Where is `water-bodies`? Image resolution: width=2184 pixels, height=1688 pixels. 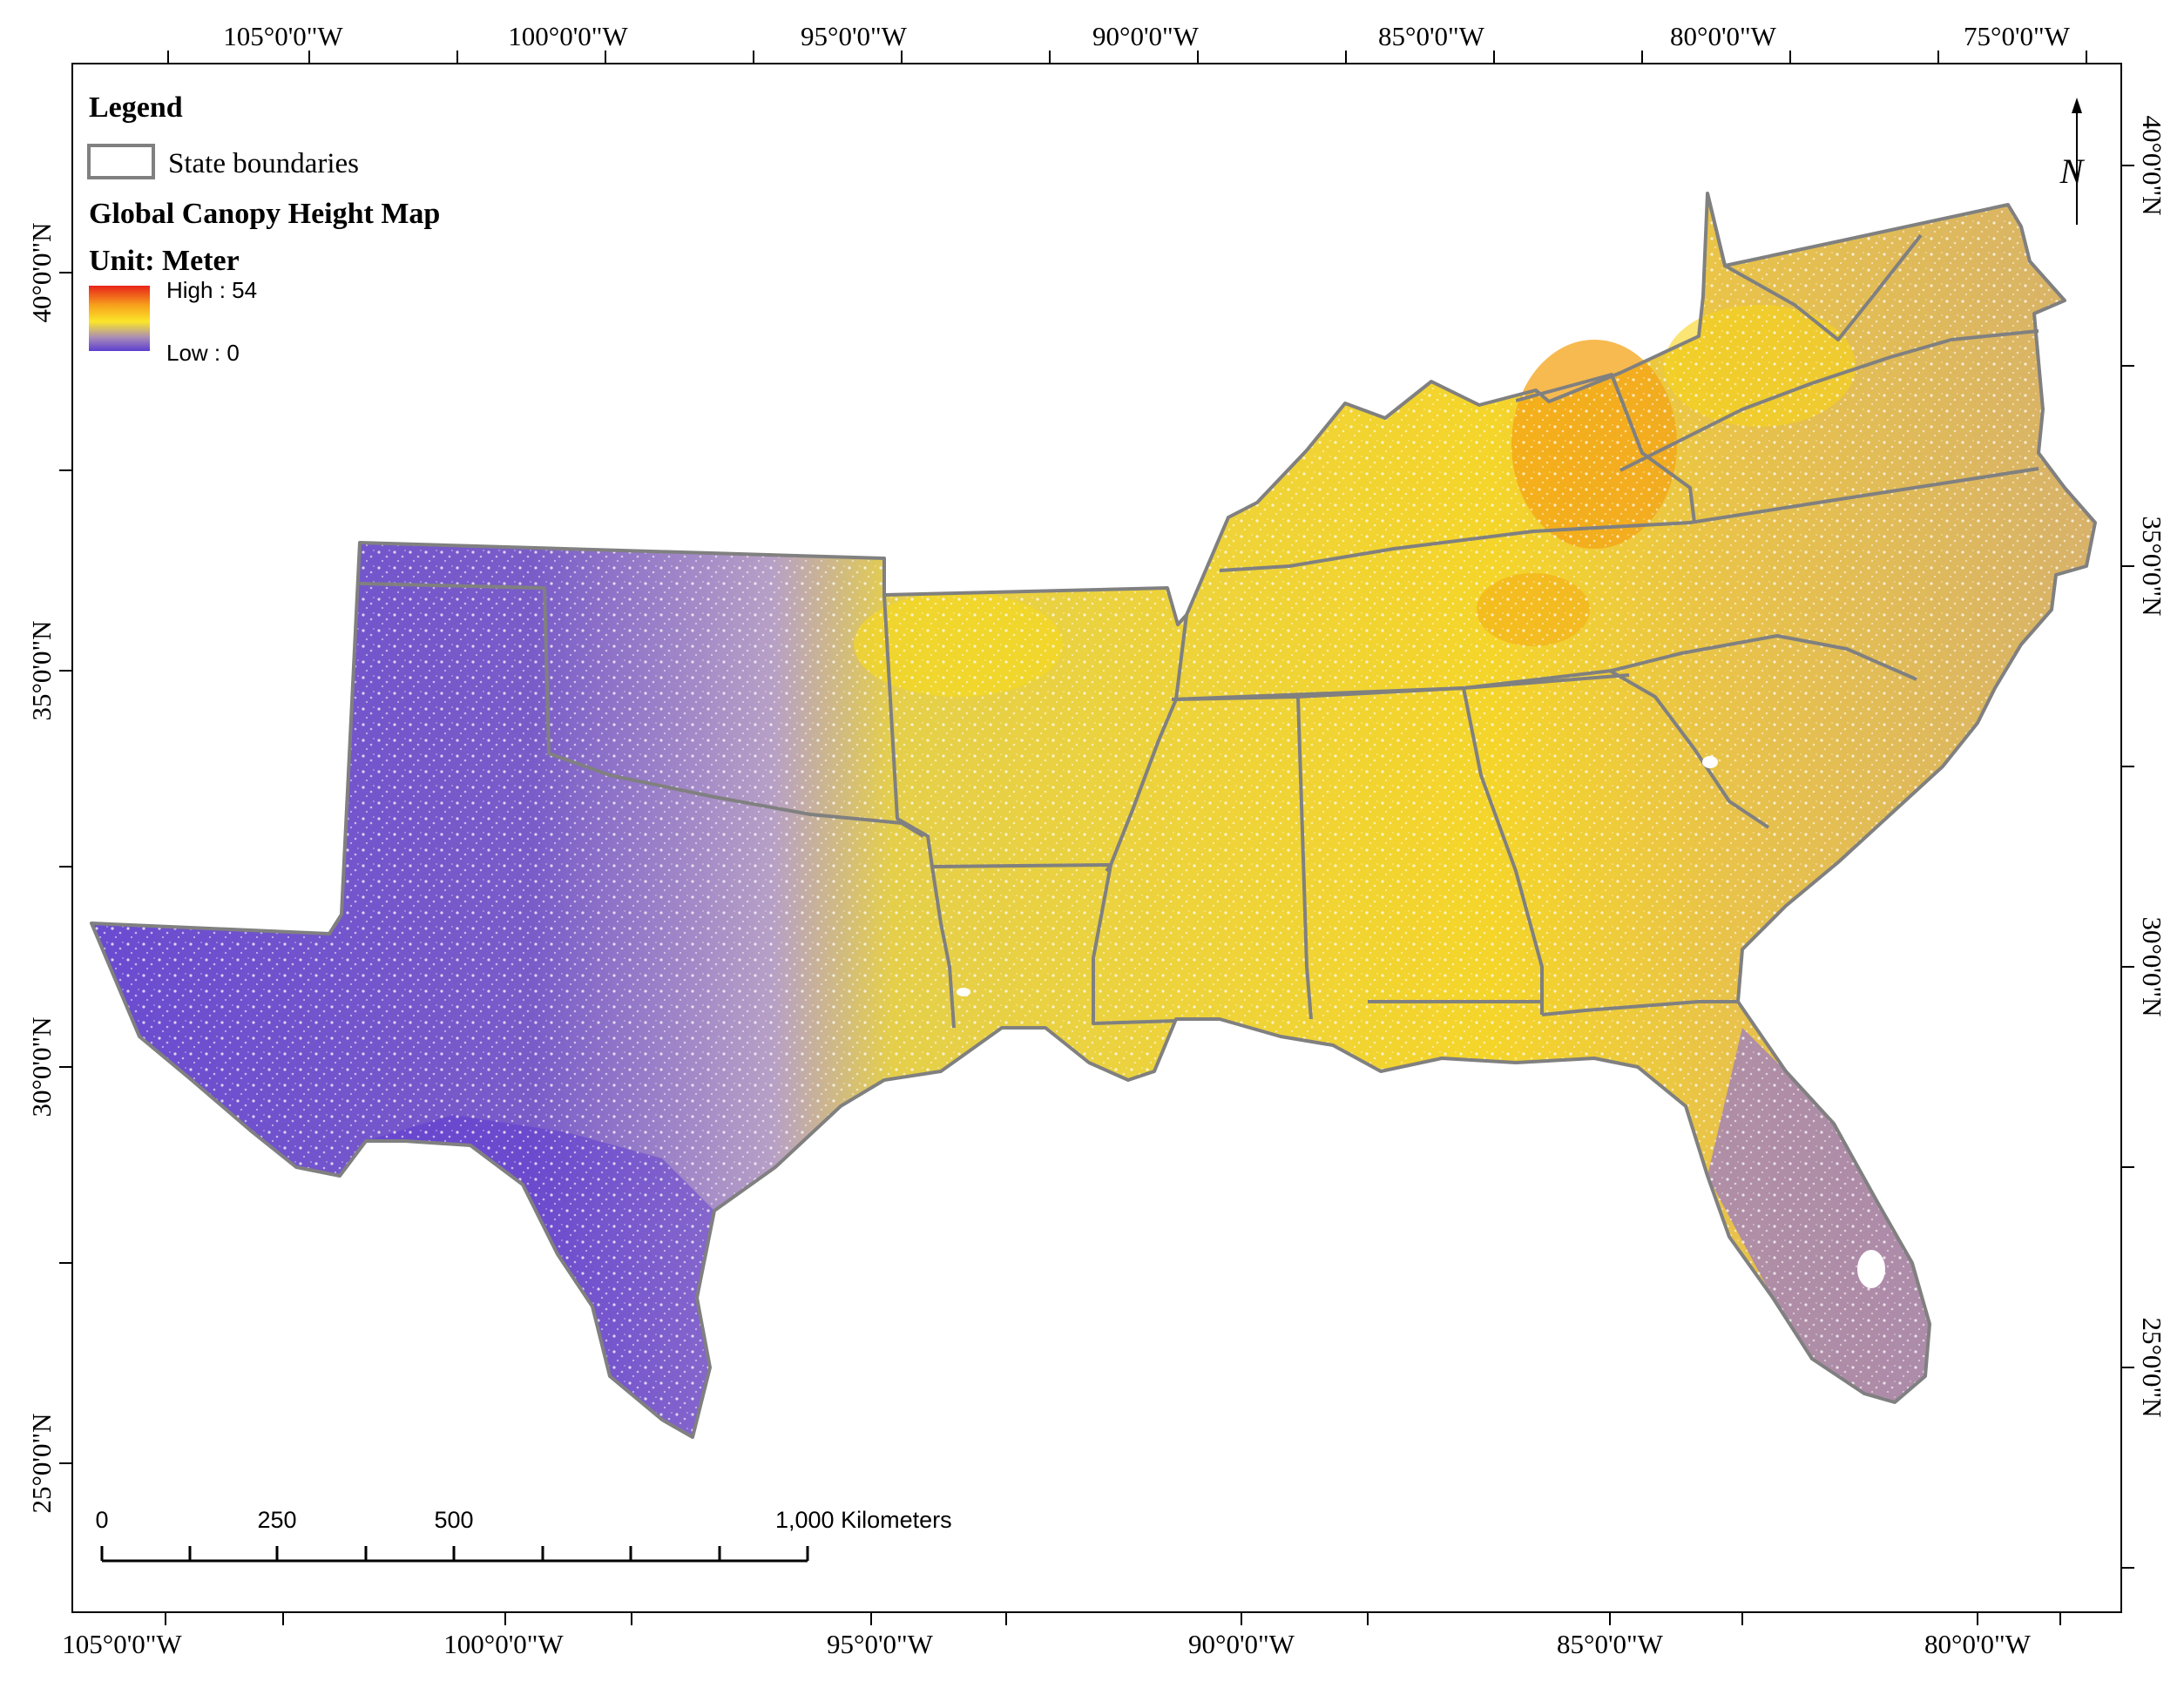
water-bodies is located at coordinates (1421, 1022).